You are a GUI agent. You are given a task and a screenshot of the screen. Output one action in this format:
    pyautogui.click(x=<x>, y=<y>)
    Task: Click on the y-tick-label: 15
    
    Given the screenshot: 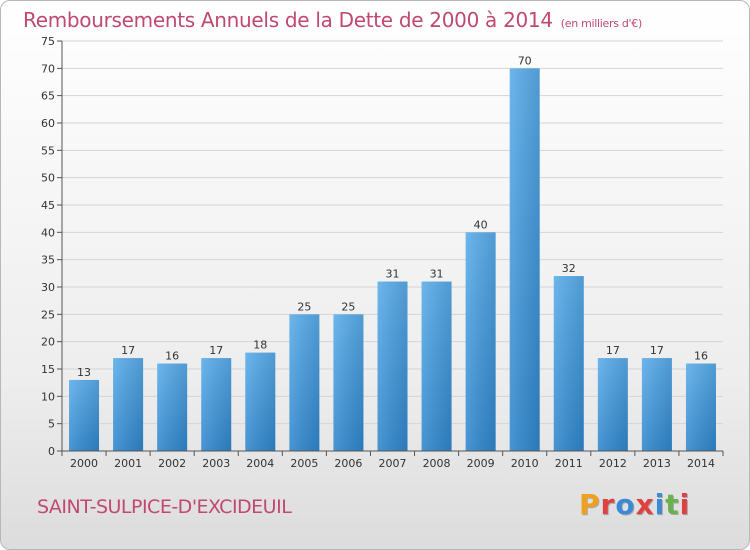 What is the action you would take?
    pyautogui.click(x=48, y=369)
    